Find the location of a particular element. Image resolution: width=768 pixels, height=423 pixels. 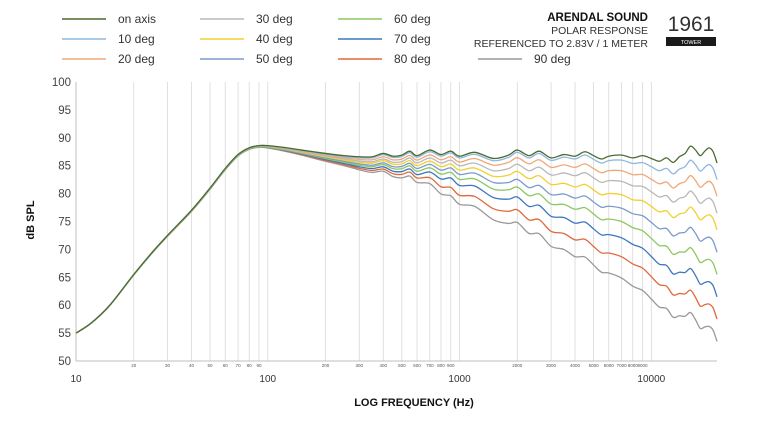

x-minor-tick-label: 200 is located at coordinates (326, 365).